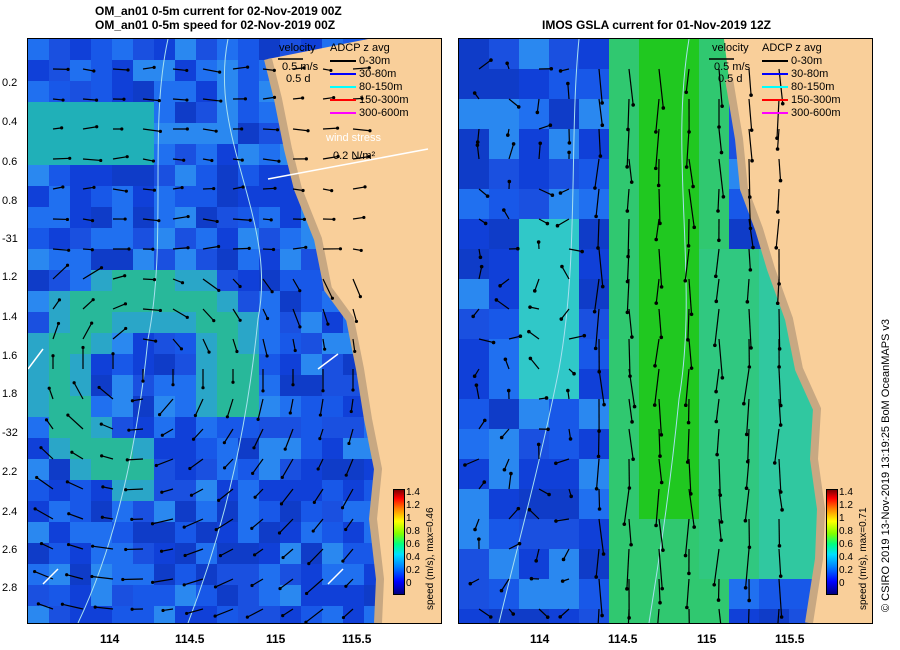  I want to click on cb-tick: 1, so click(842, 518).